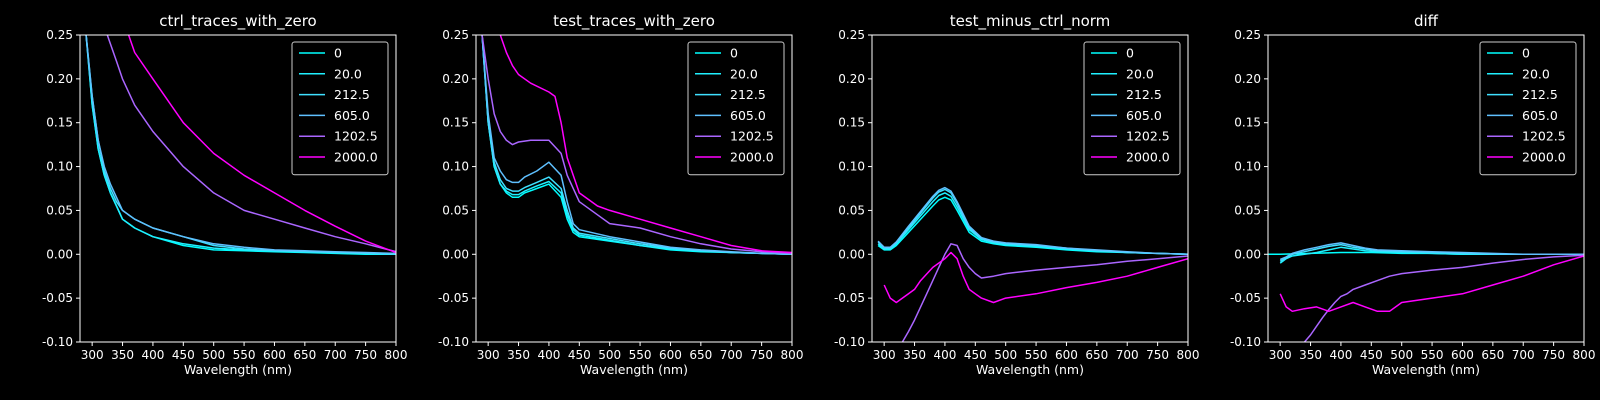 Image resolution: width=1600 pixels, height=400 pixels. What do you see at coordinates (634, 21) in the screenshot?
I see `chart-title: test_traces_with_zero` at bounding box center [634, 21].